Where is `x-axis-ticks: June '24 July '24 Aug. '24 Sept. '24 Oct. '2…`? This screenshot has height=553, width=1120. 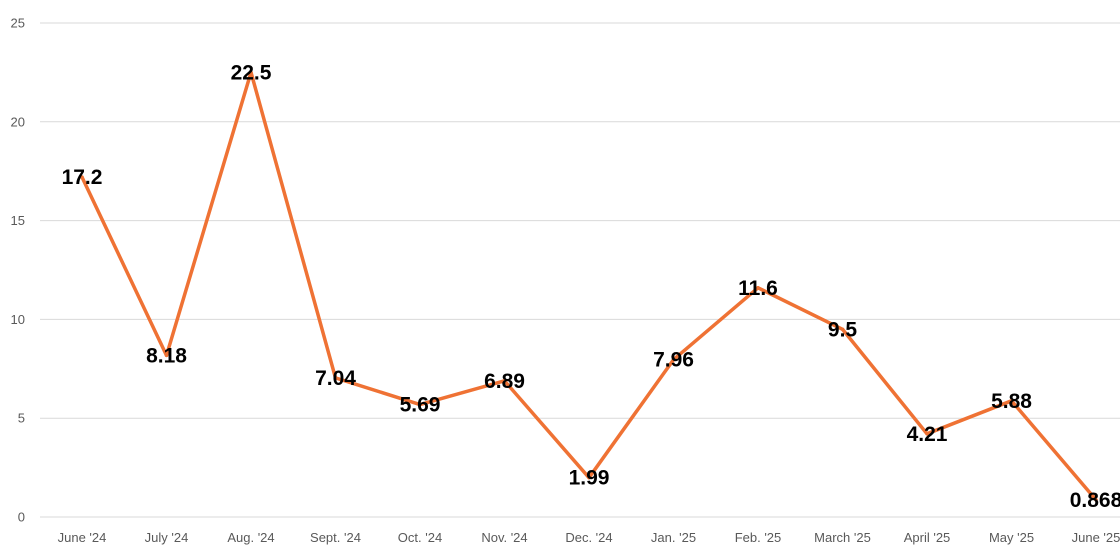 x-axis-ticks: June '24 July '24 Aug. '24 Sept. '24 Oct. '2… is located at coordinates (589, 537).